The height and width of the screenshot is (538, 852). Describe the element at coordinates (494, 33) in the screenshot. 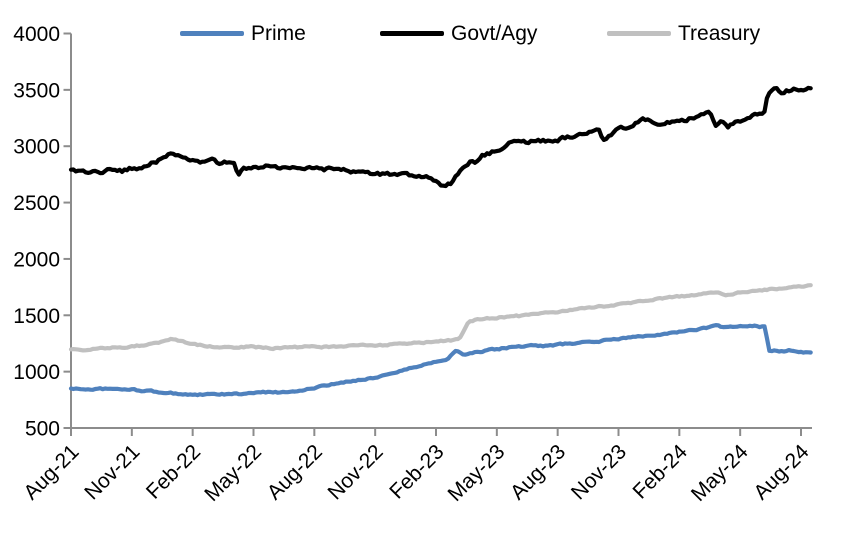

I see `legend-label-govt-agy: Govt/Agy` at that location.